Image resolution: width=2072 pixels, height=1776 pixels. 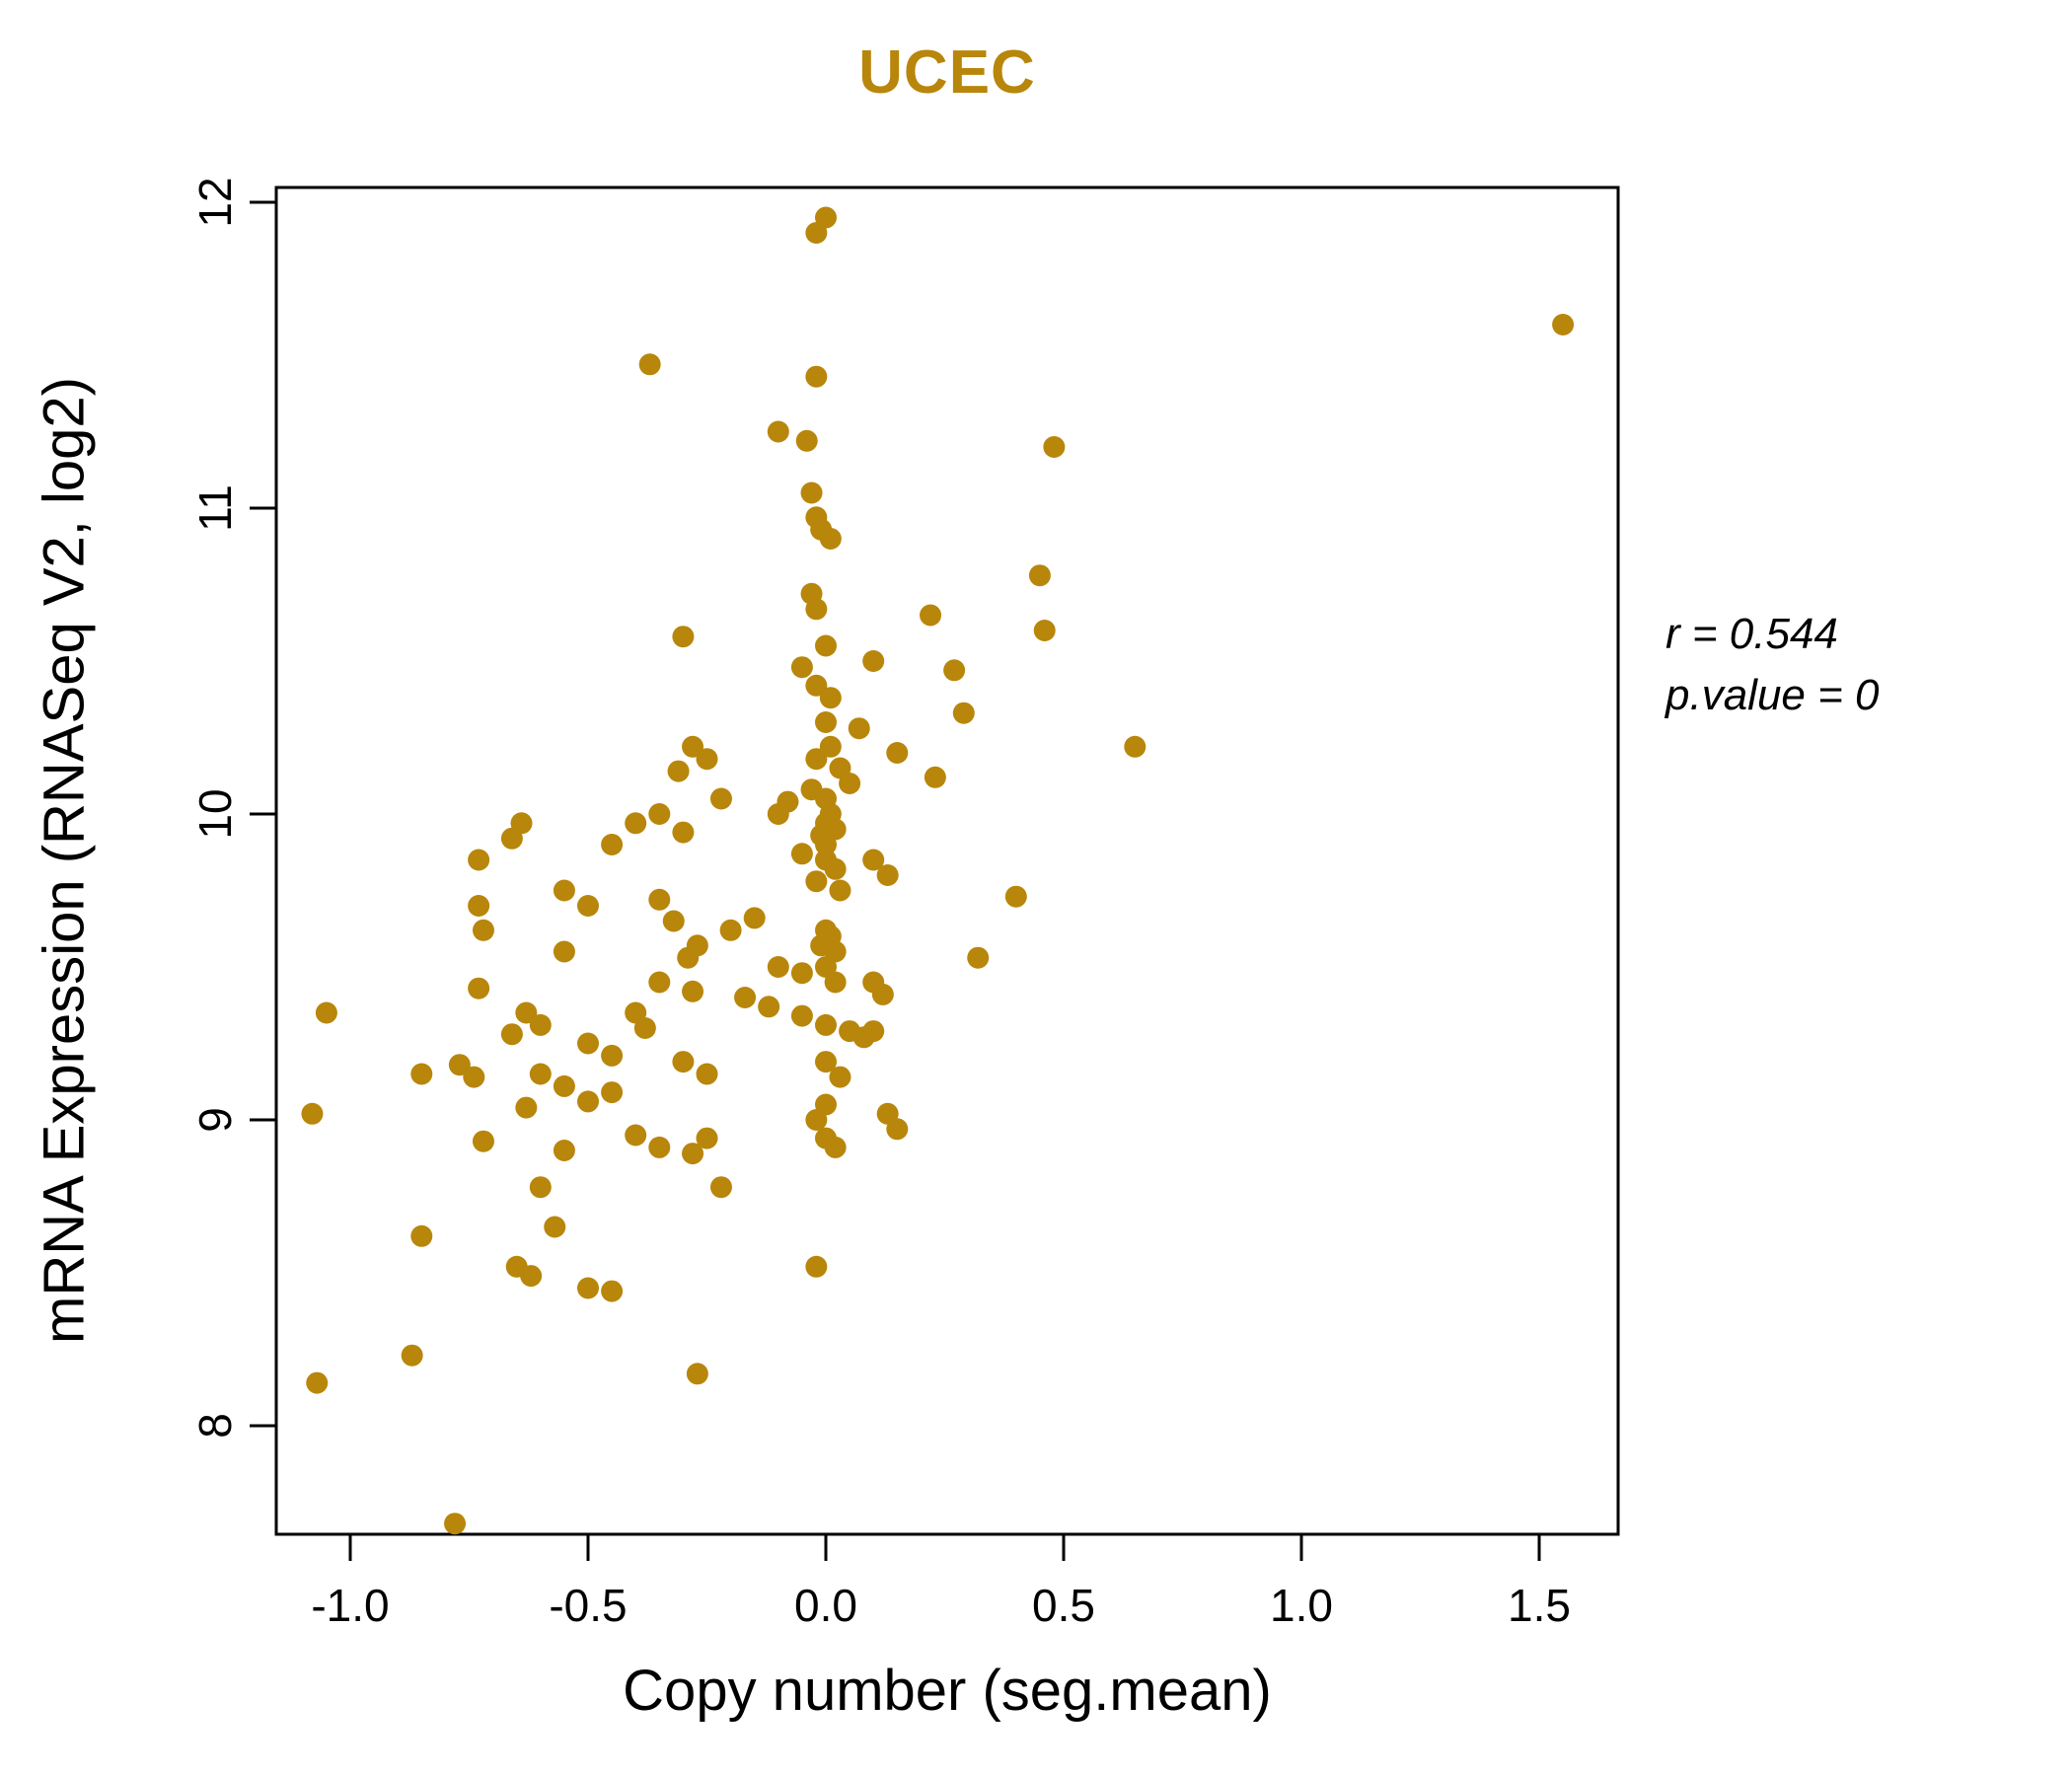 What do you see at coordinates (588, 1606) in the screenshot?
I see `x-axis-tick-label: -0.5` at bounding box center [588, 1606].